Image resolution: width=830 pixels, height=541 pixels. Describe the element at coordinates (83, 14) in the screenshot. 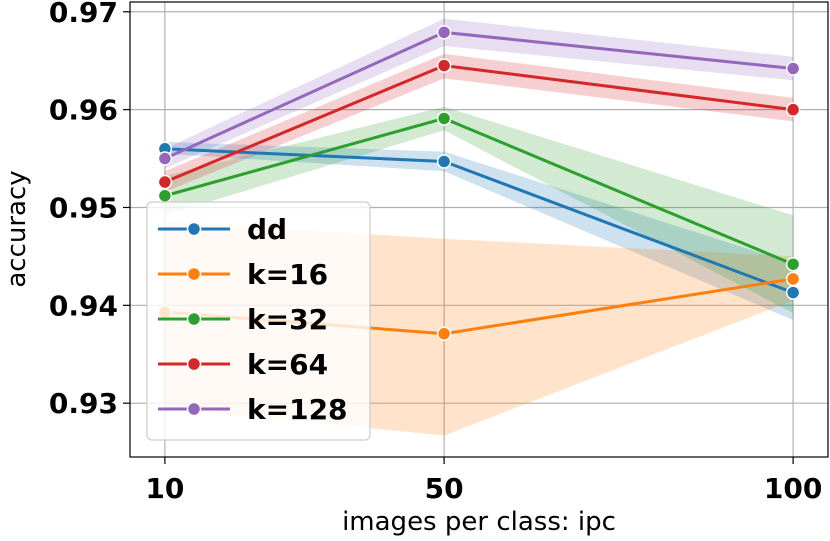

I see `y-tick-label: 0.97` at that location.